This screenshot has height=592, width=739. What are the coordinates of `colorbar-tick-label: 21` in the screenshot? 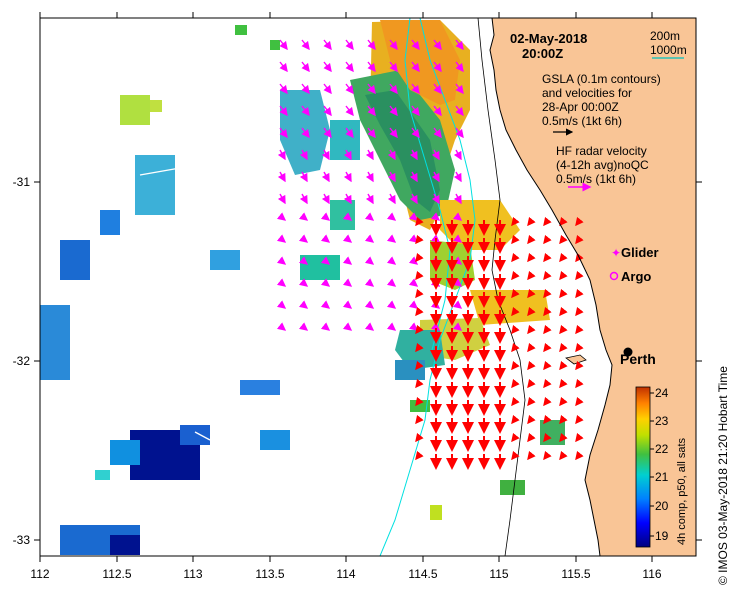 It's located at (662, 477).